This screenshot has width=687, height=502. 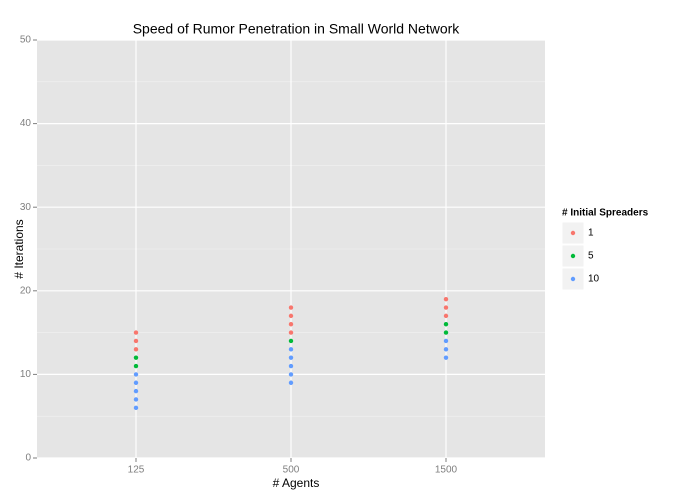 What do you see at coordinates (26, 123) in the screenshot?
I see `y-tick-label: 40` at bounding box center [26, 123].